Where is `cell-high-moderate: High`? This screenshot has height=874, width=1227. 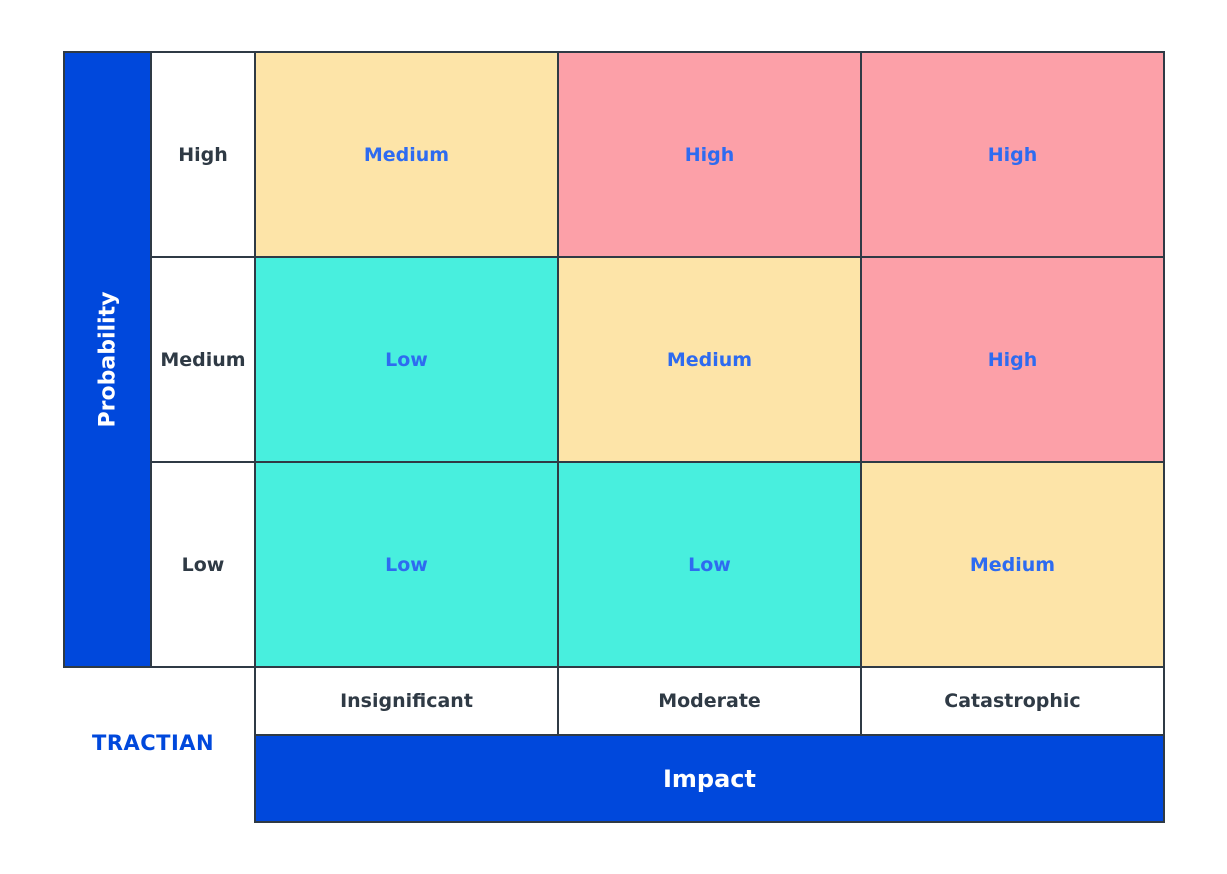 cell-high-moderate: High is located at coordinates (709, 154).